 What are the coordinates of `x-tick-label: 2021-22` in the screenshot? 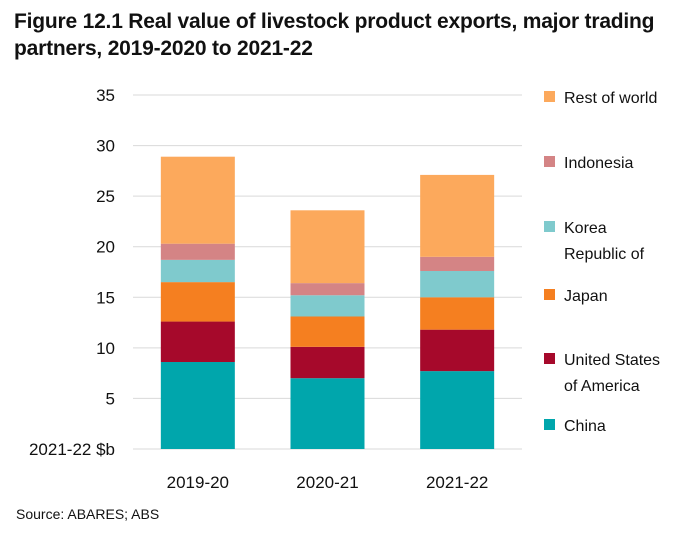 It's located at (457, 482).